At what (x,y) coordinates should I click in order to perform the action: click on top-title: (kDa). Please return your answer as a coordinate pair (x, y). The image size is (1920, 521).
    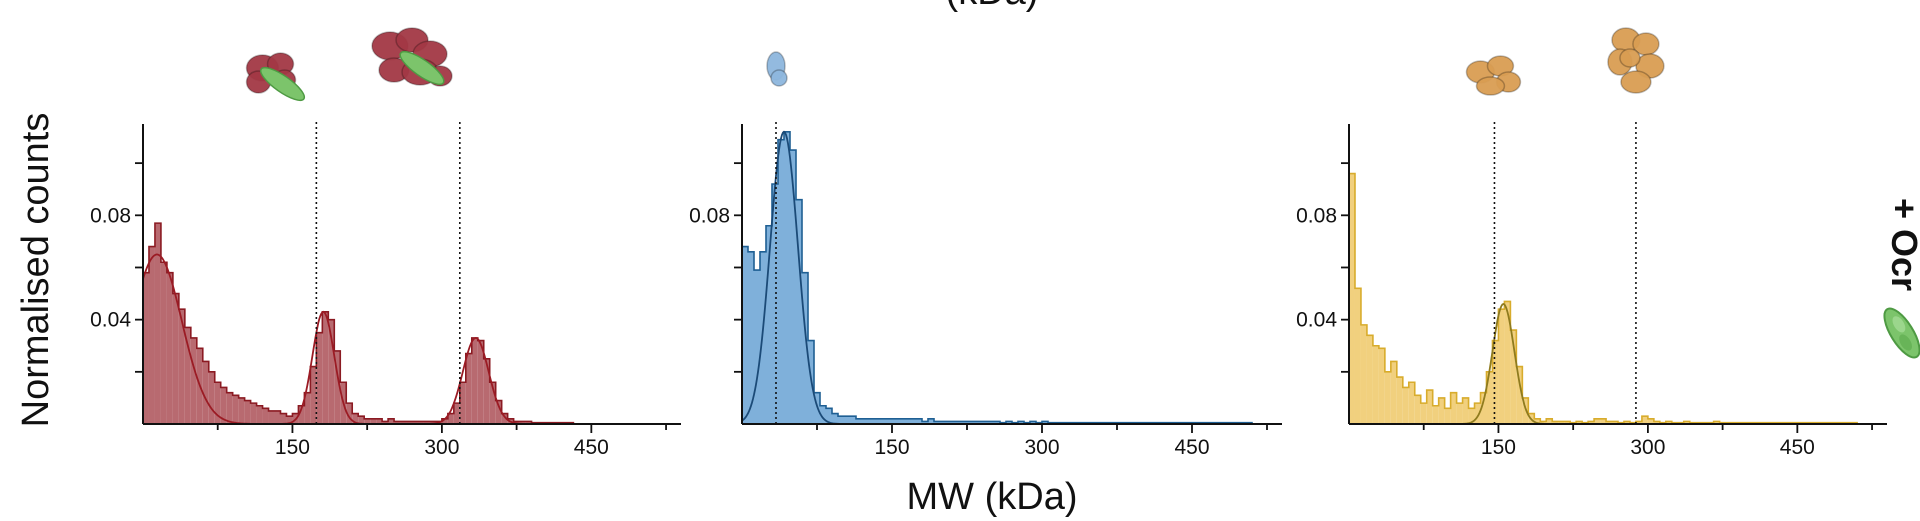
    Looking at the image, I should click on (992, 6).